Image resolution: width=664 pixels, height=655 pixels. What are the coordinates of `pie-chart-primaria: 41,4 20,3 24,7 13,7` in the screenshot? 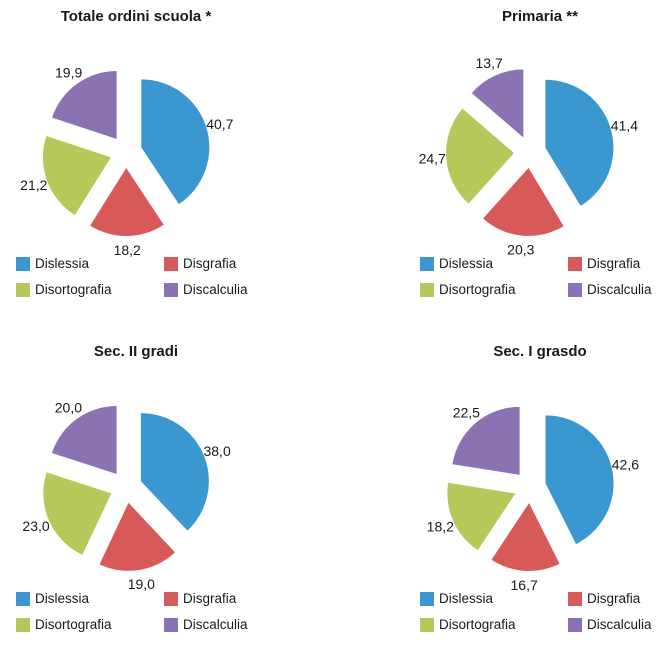 It's located at (529, 156).